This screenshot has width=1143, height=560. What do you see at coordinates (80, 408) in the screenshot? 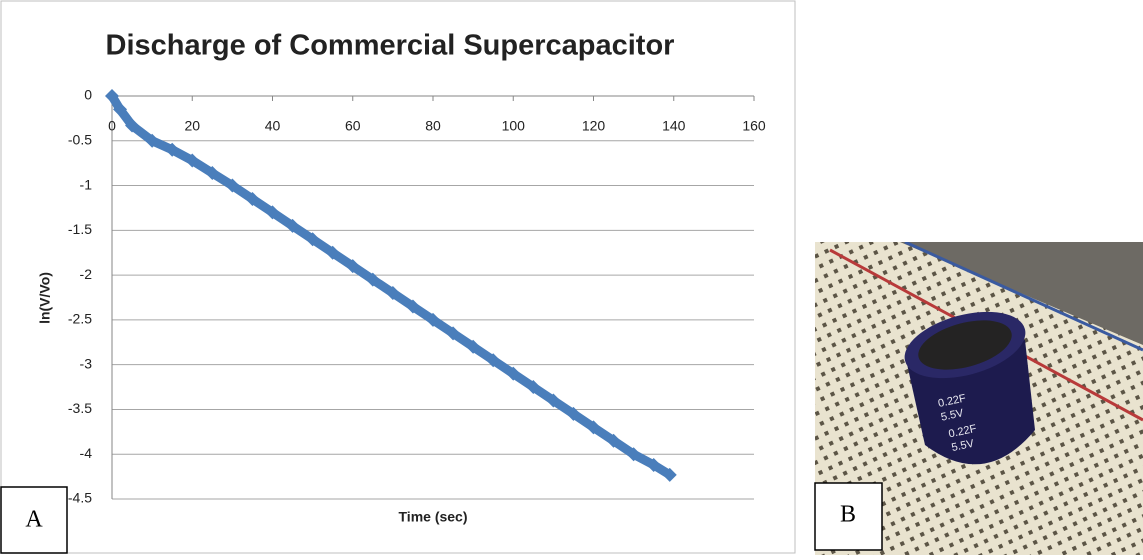
I see `y-tick-label: -3.5` at bounding box center [80, 408].